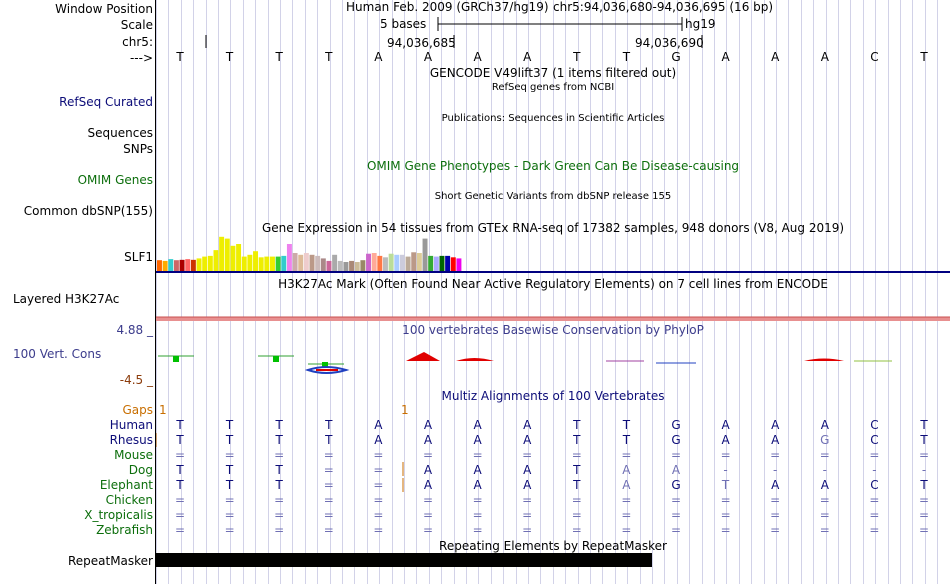  What do you see at coordinates (404, 560) in the screenshot?
I see `repeatmasker-element` at bounding box center [404, 560].